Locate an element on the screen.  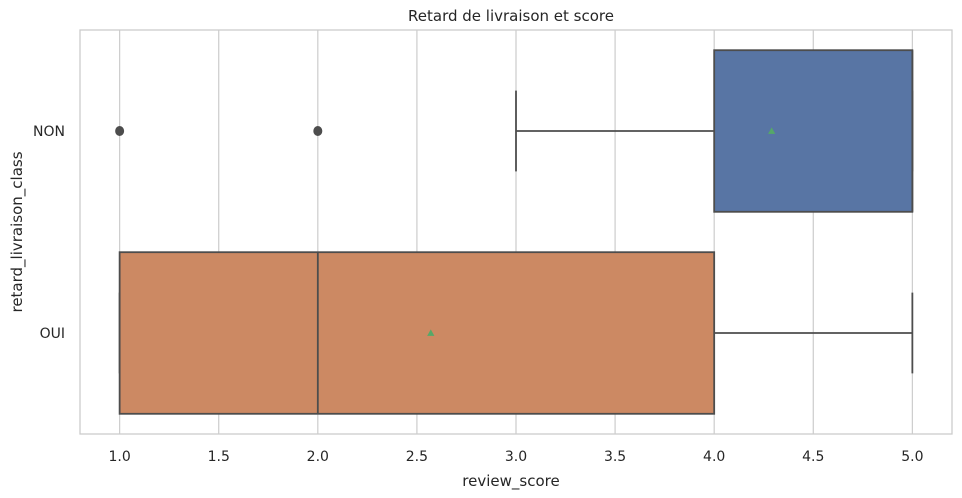
y-tick-label: NON is located at coordinates (49, 132).